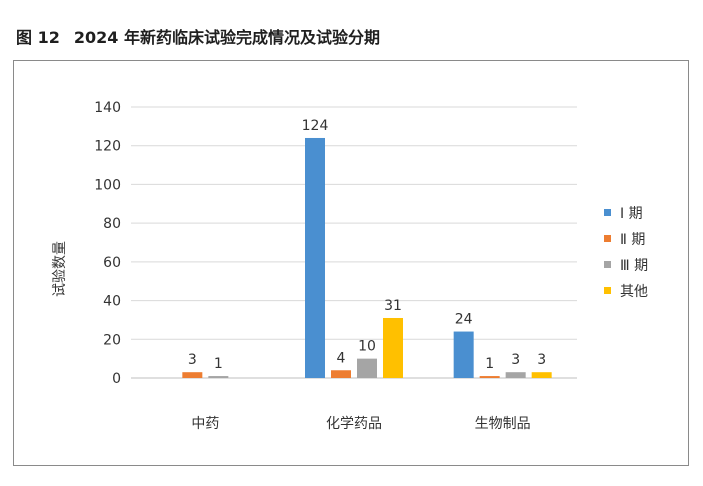 Image resolution: width=703 pixels, height=486 pixels. I want to click on x-tick-label: 中药, so click(205, 424).